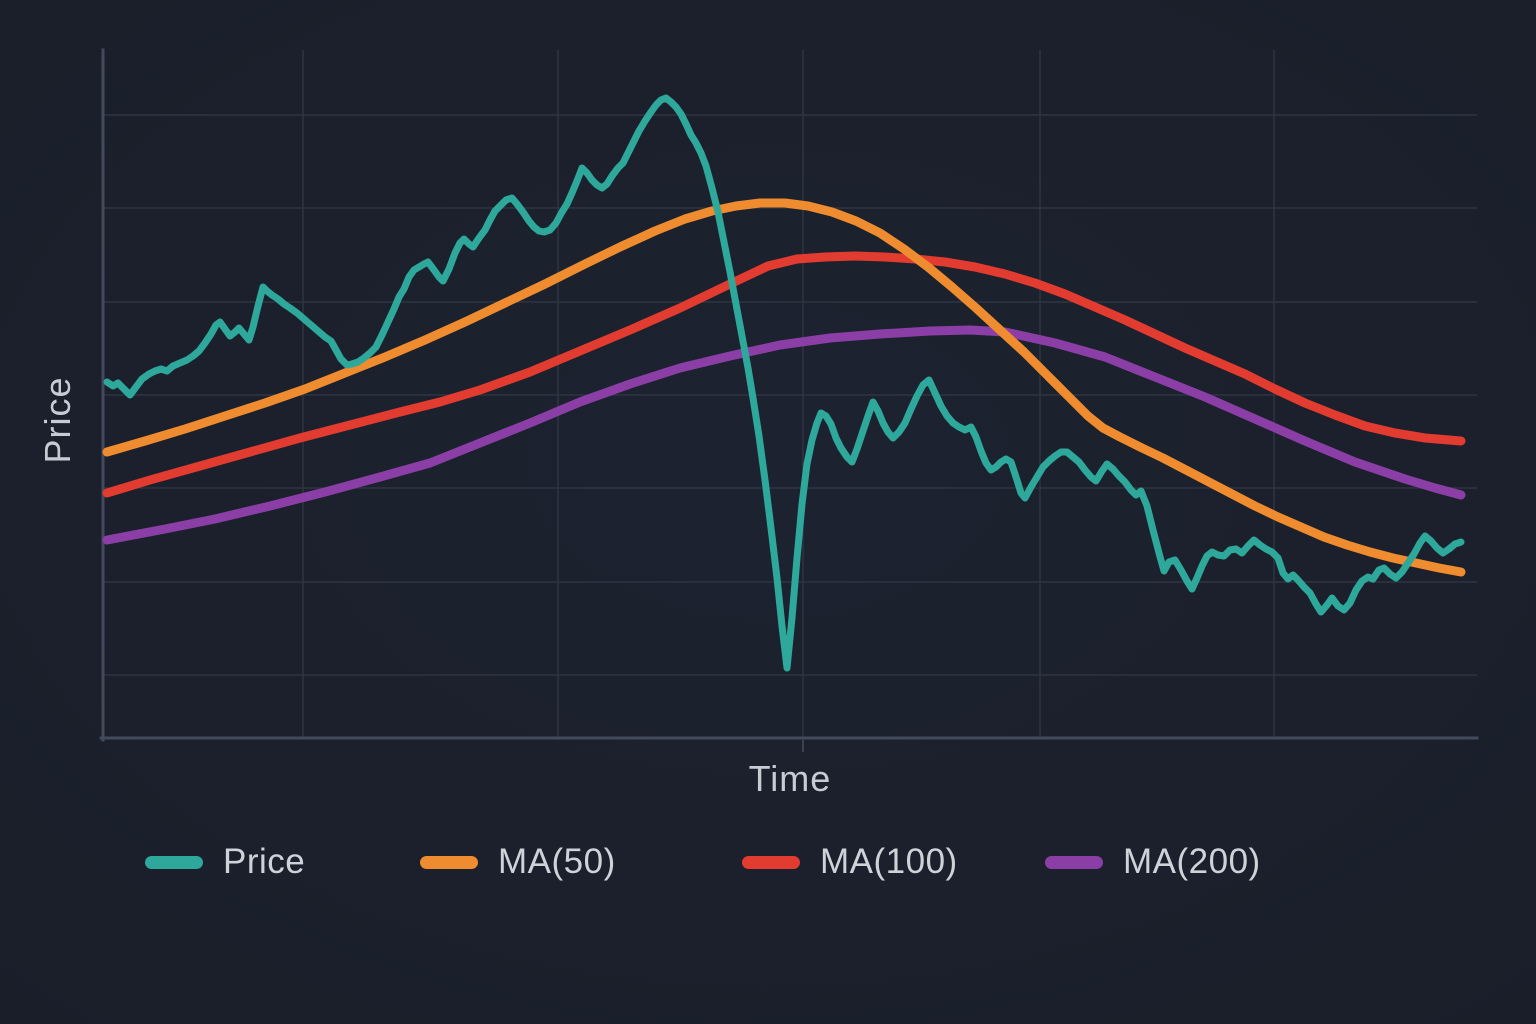 The height and width of the screenshot is (1024, 1536). I want to click on price-swatch-icon, so click(174, 862).